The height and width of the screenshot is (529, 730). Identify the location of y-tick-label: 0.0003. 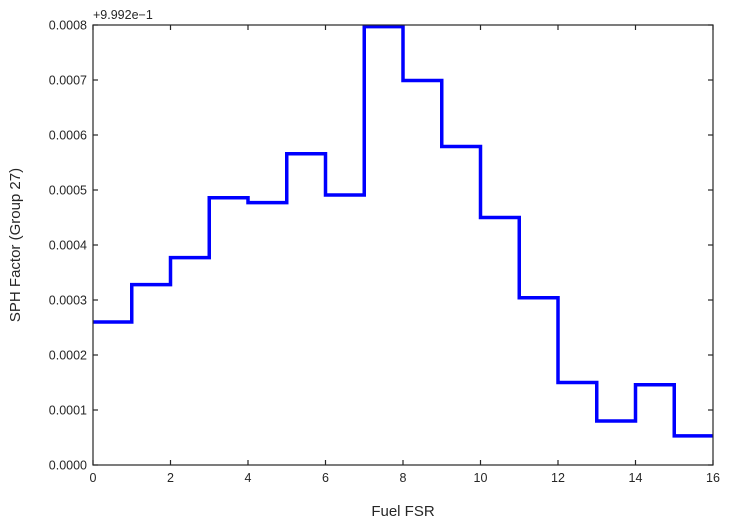
(68, 301).